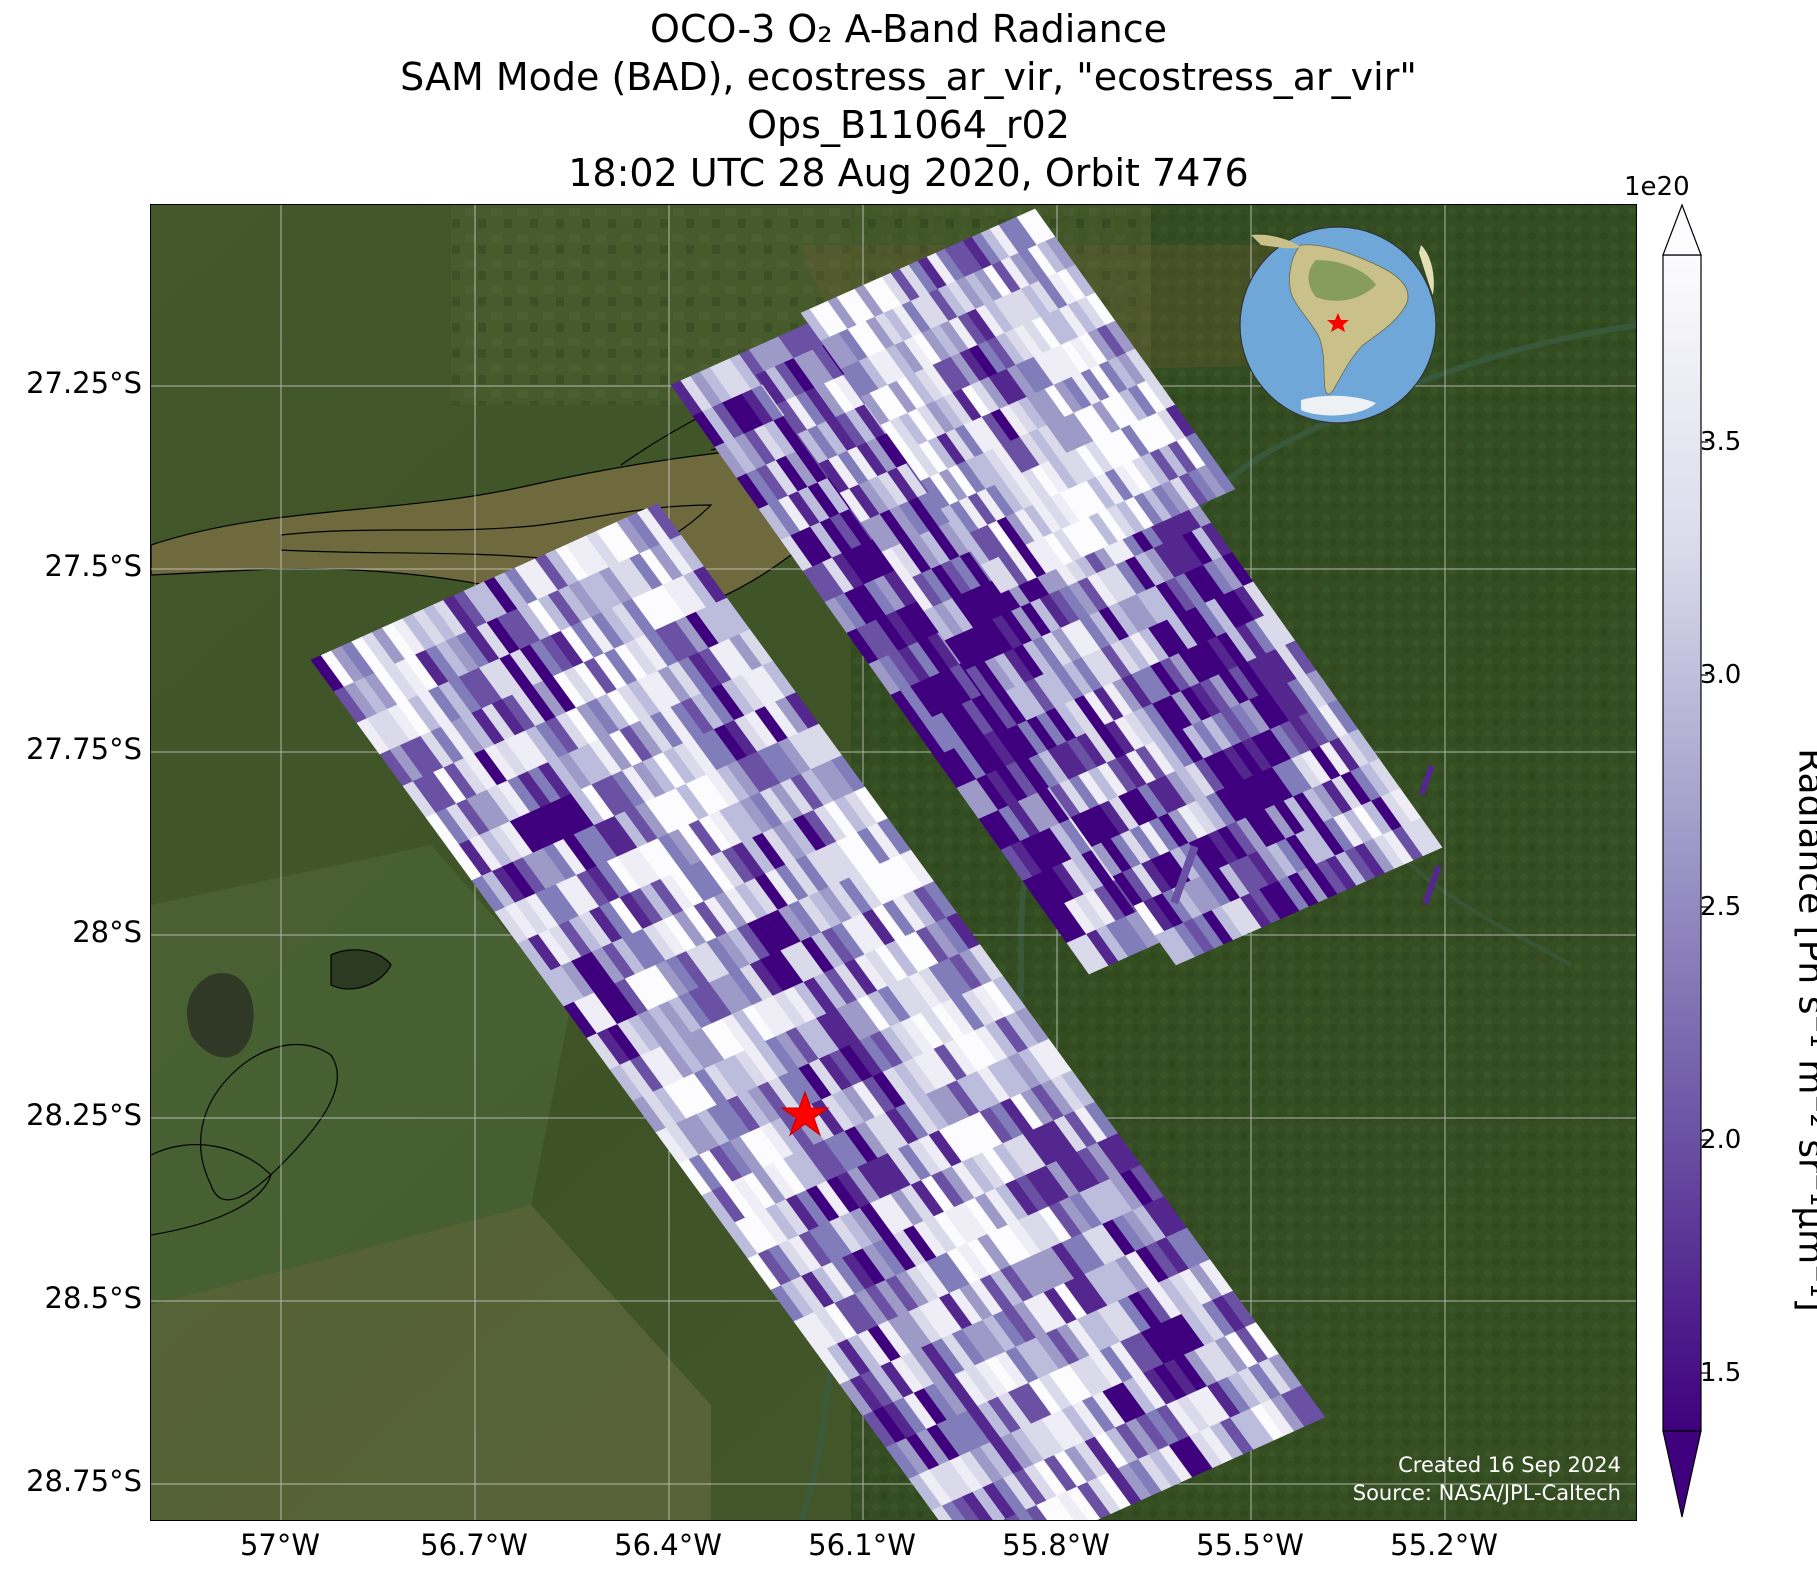  I want to click on y-tick-label: 28°S, so click(107, 932).